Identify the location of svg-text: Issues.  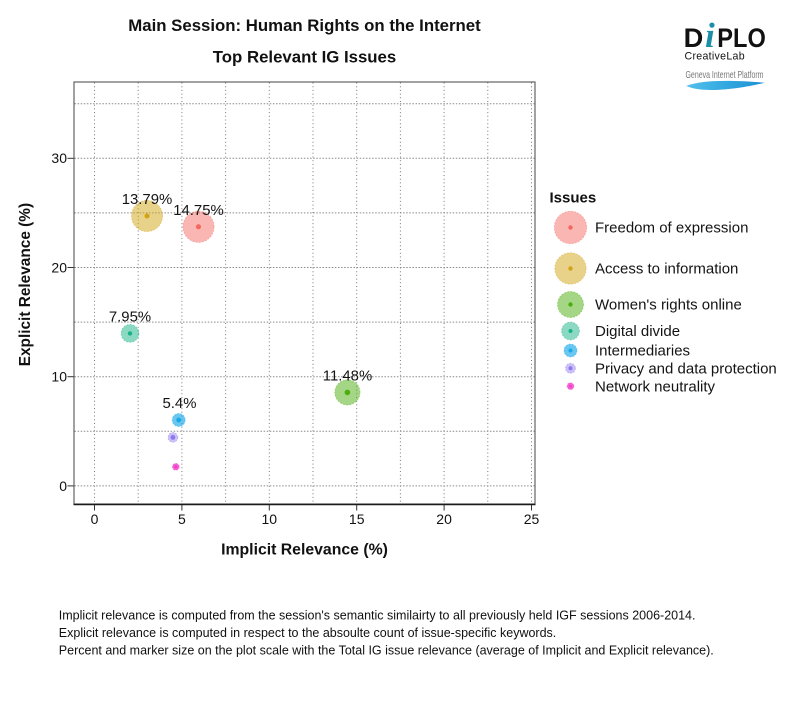
(573, 198).